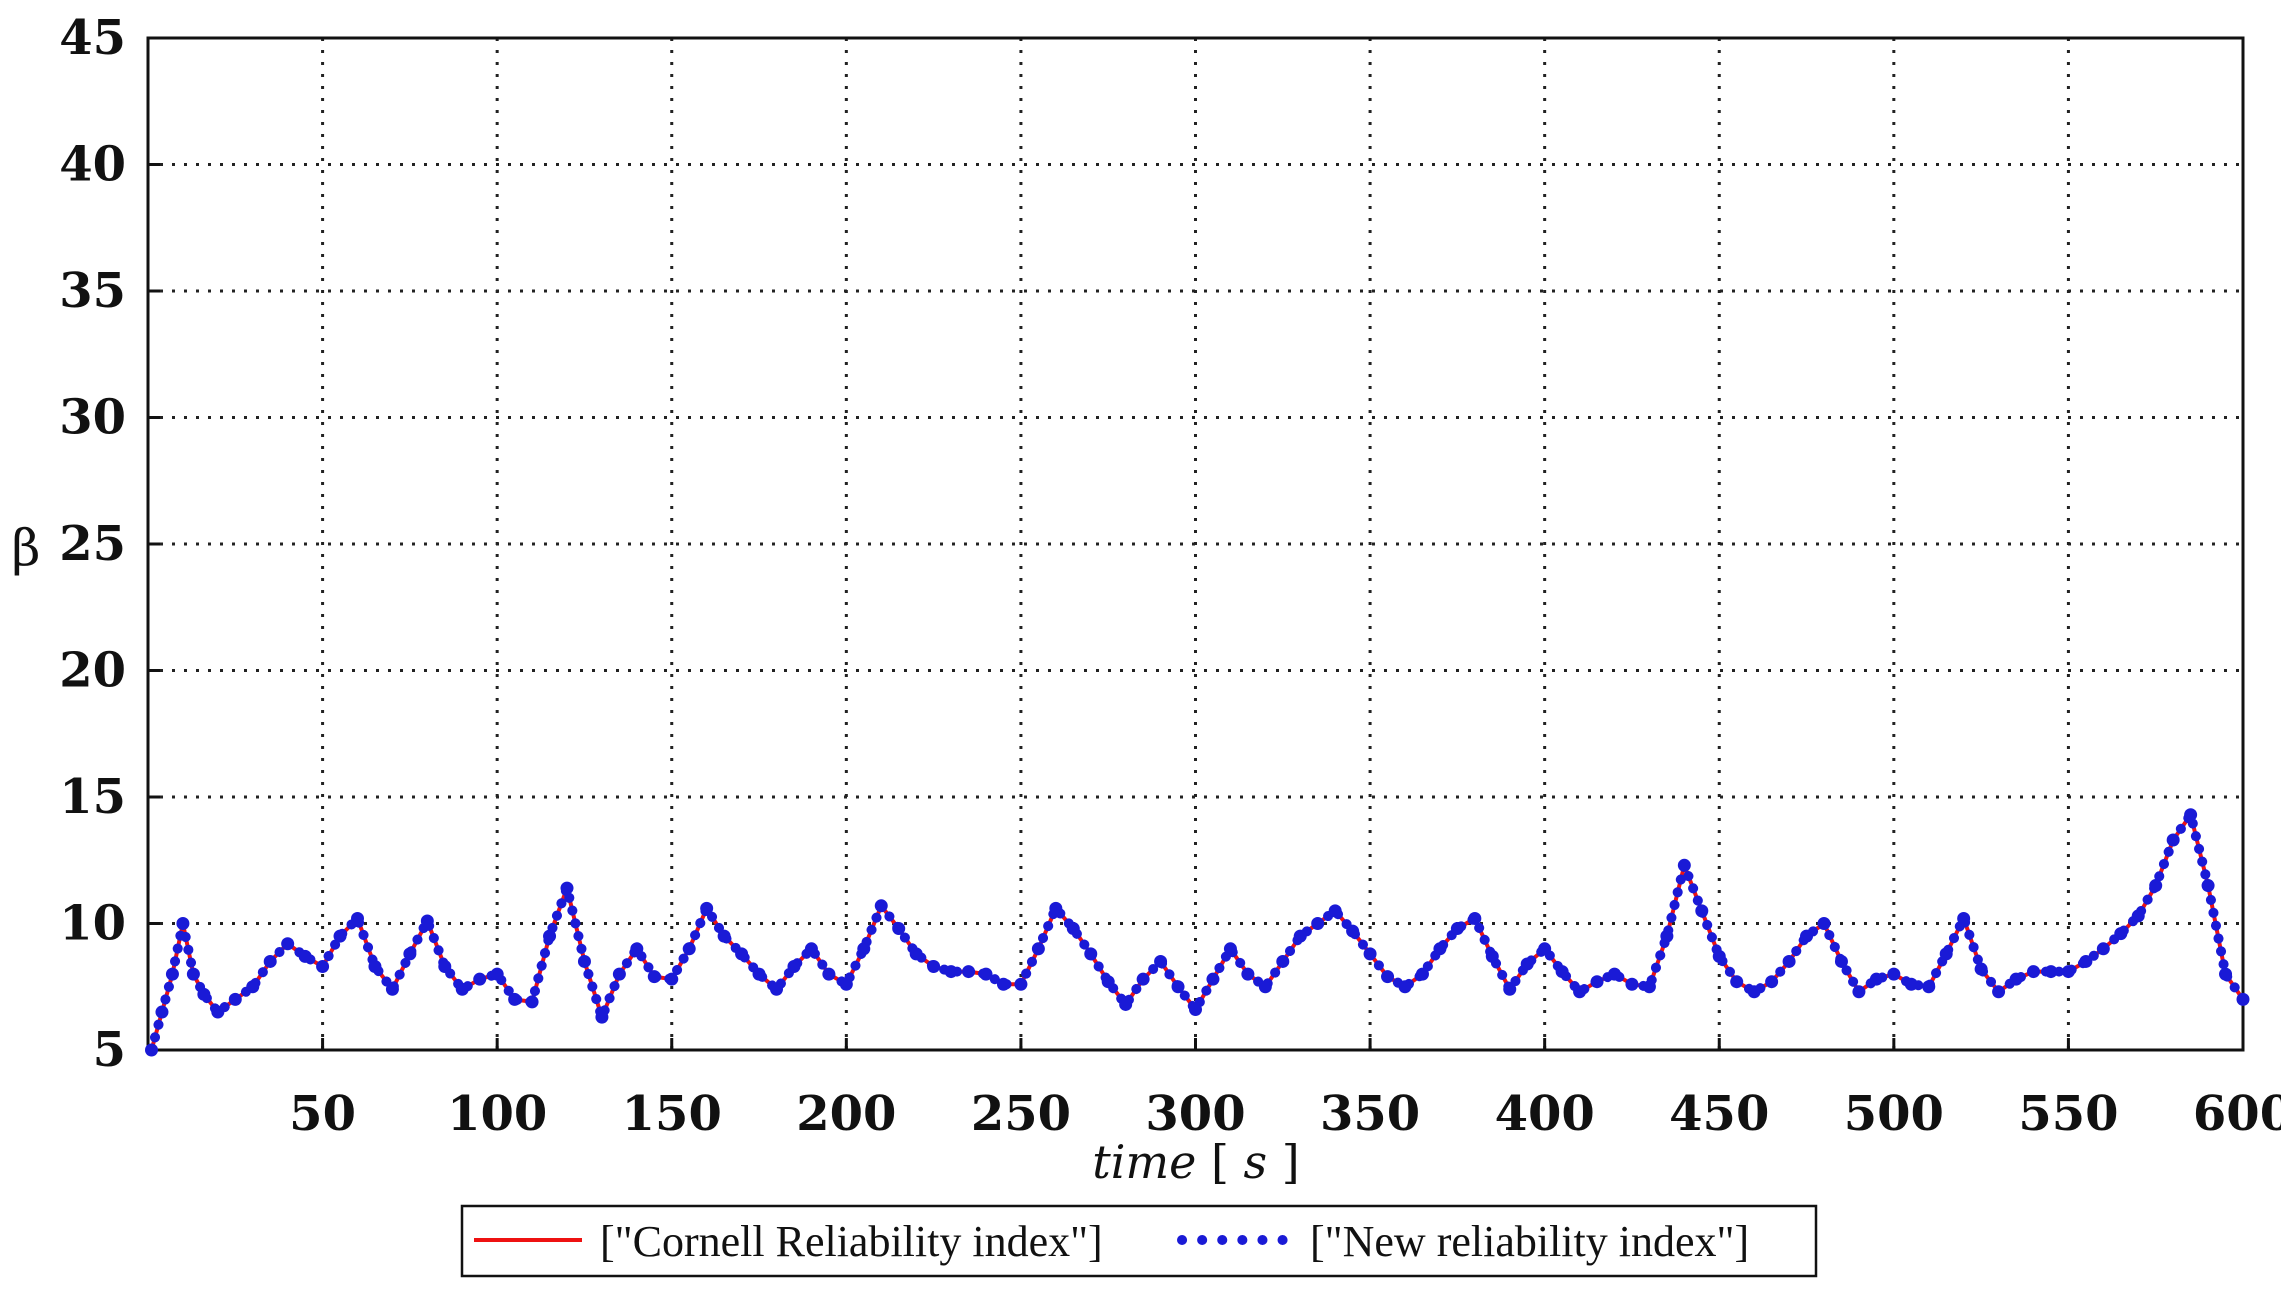 The width and height of the screenshot is (2281, 1299). Describe the element at coordinates (1529, 1241) in the screenshot. I see `legend-label-new: ["New reliability index"]` at that location.